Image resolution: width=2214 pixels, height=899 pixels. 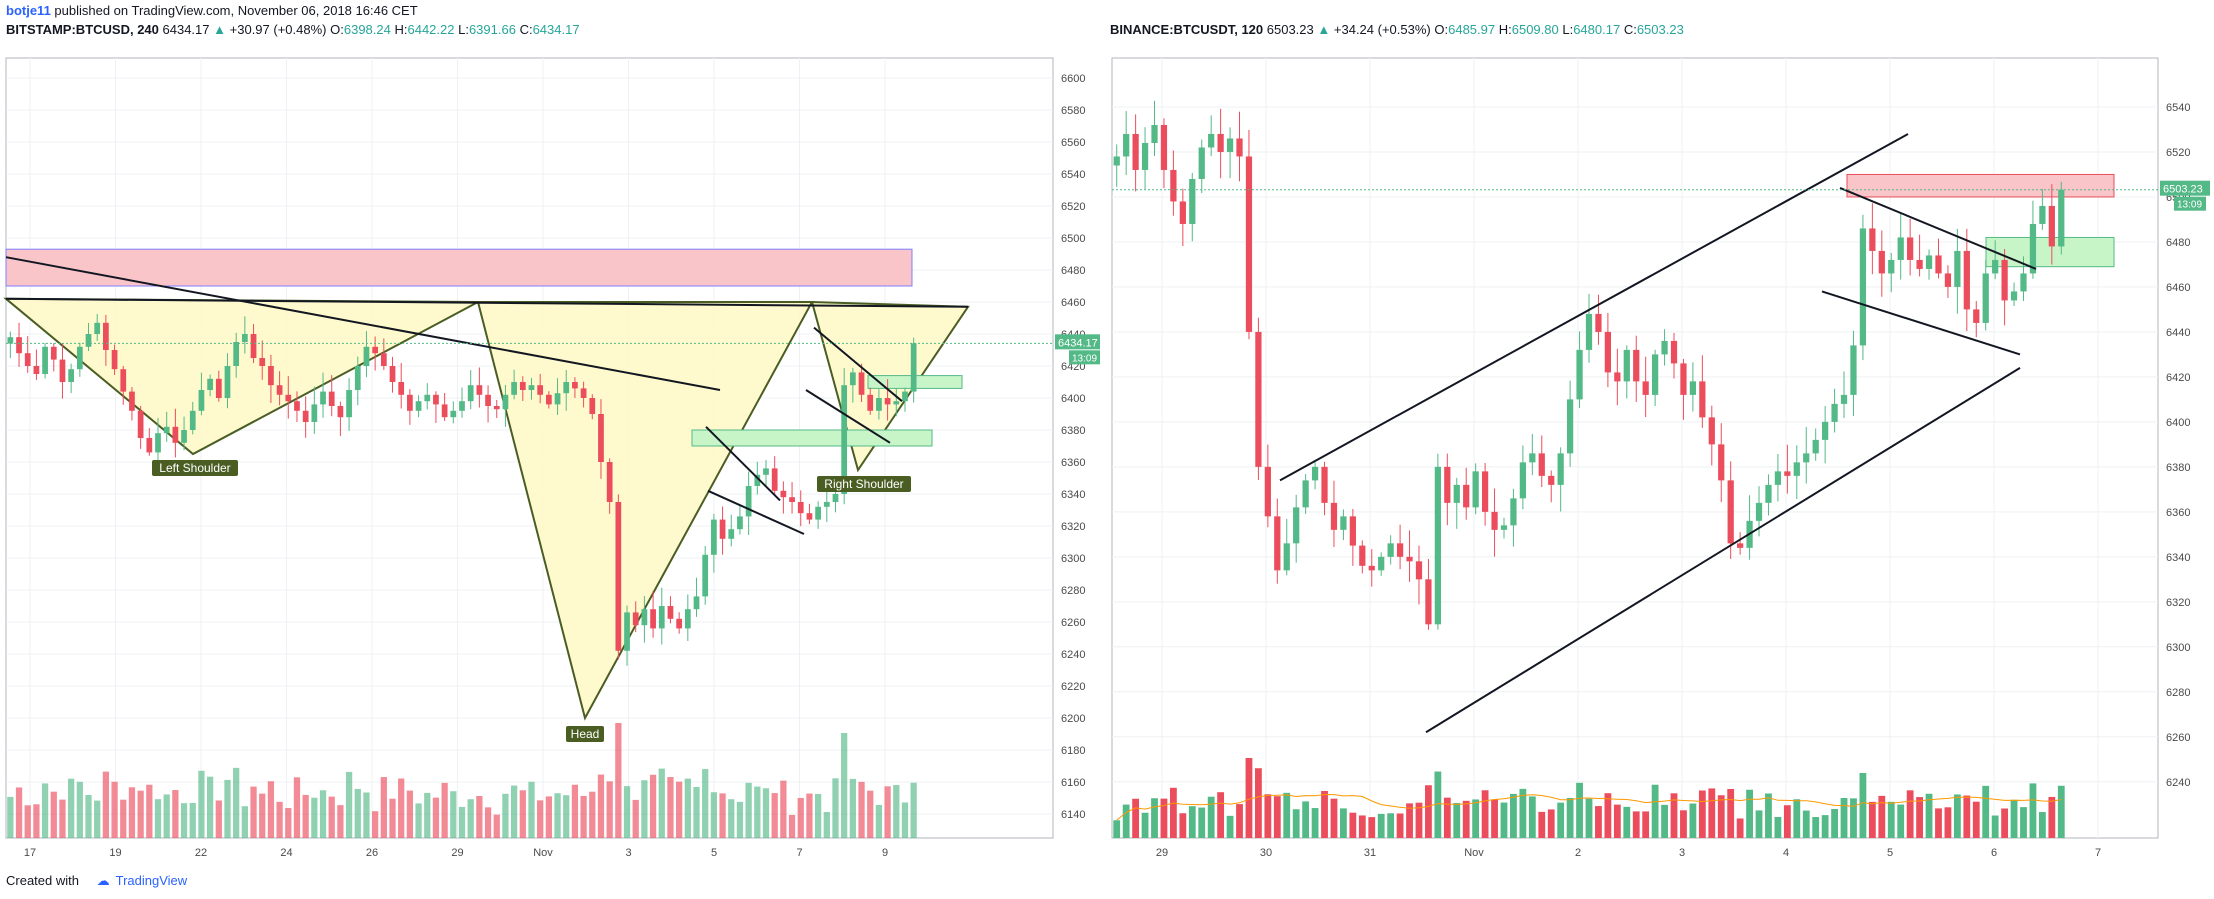 What do you see at coordinates (1073, 527) in the screenshot?
I see `y-tick-label: 6320` at bounding box center [1073, 527].